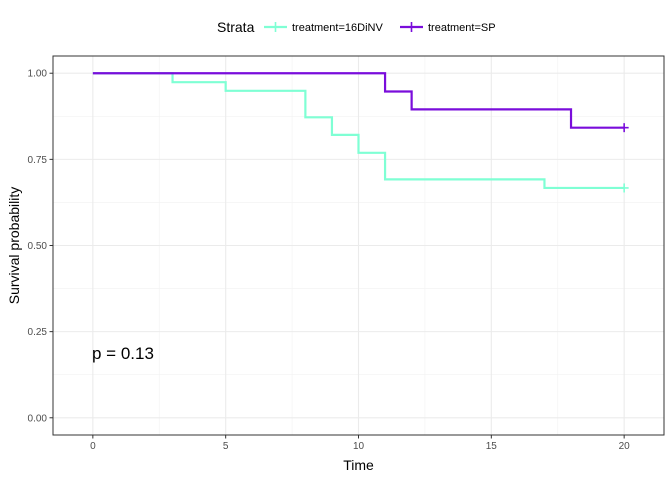  Describe the element at coordinates (462, 28) in the screenshot. I see `legend-label-sp: treatment=SP` at that location.